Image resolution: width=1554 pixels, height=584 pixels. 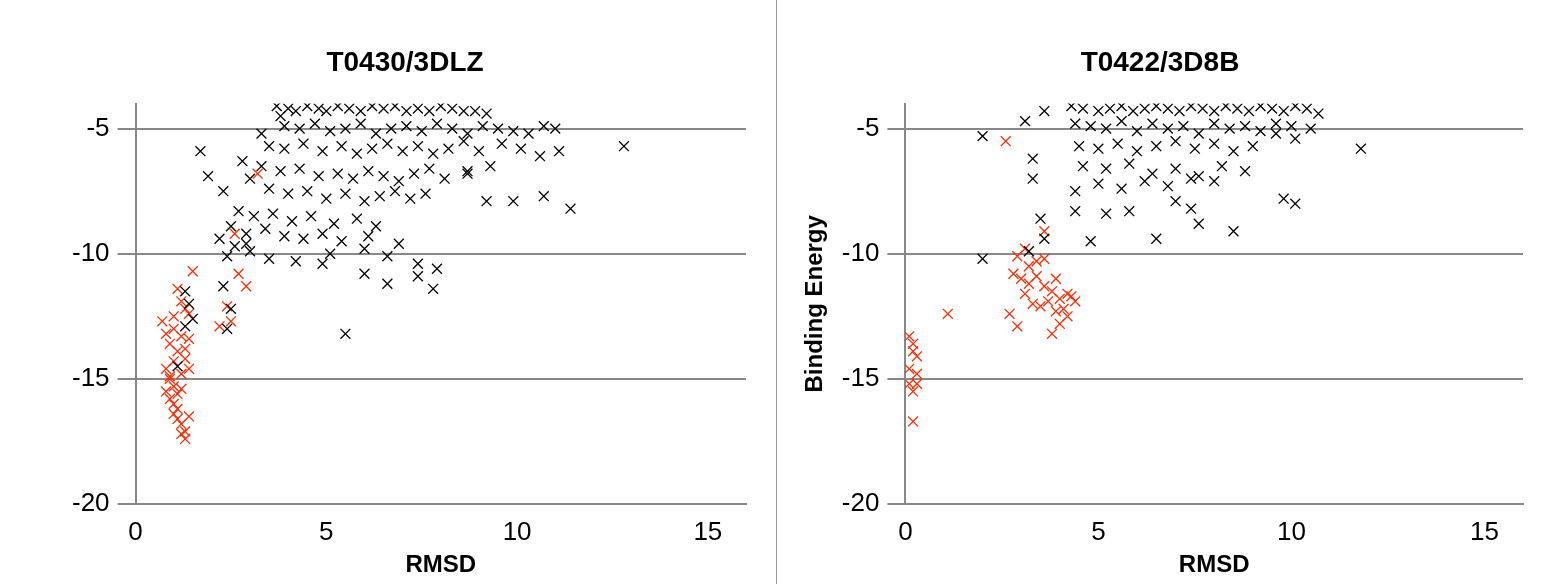 I want to click on chart-title: T0422/3D8B, so click(x=1160, y=61).